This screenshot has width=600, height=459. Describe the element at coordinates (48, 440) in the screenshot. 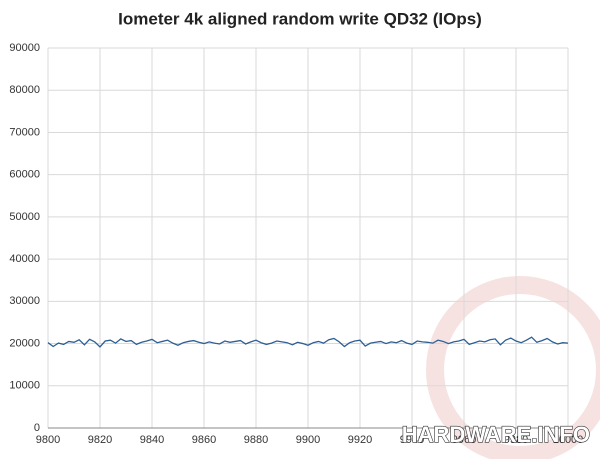

I see `x-tick-label: 9800` at that location.